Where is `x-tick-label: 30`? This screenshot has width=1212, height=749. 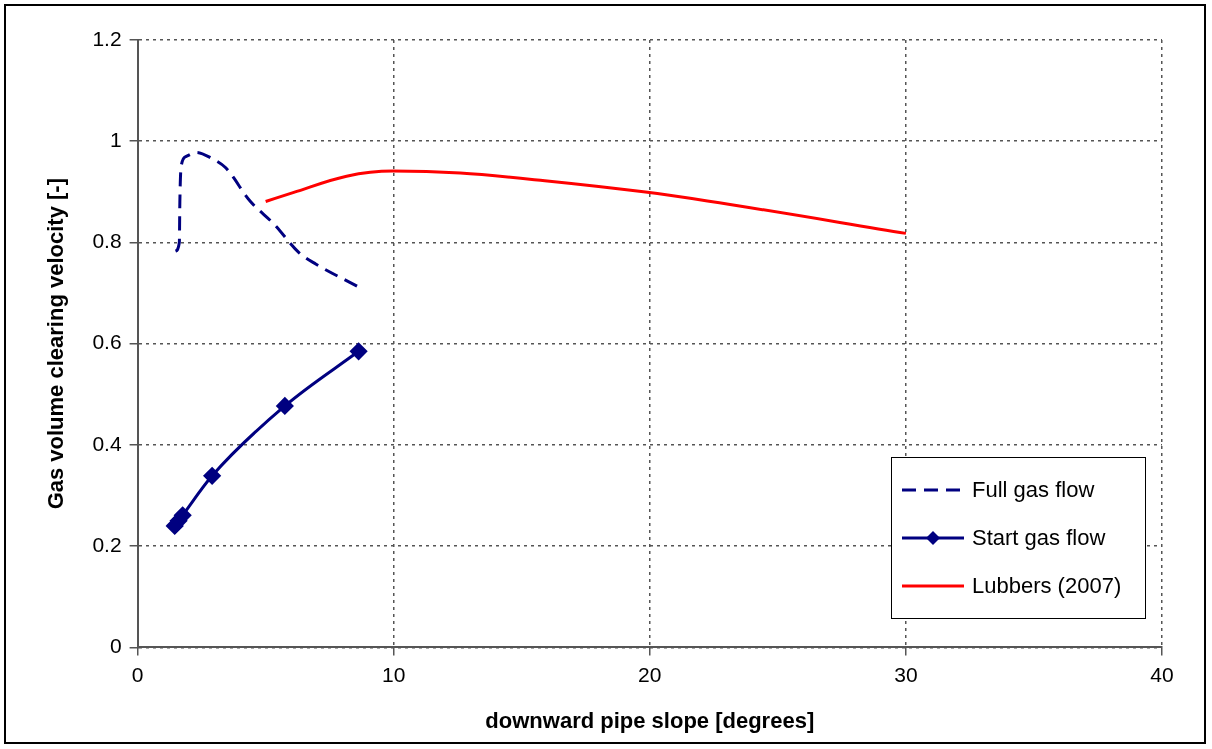 x-tick-label: 30 is located at coordinates (906, 674).